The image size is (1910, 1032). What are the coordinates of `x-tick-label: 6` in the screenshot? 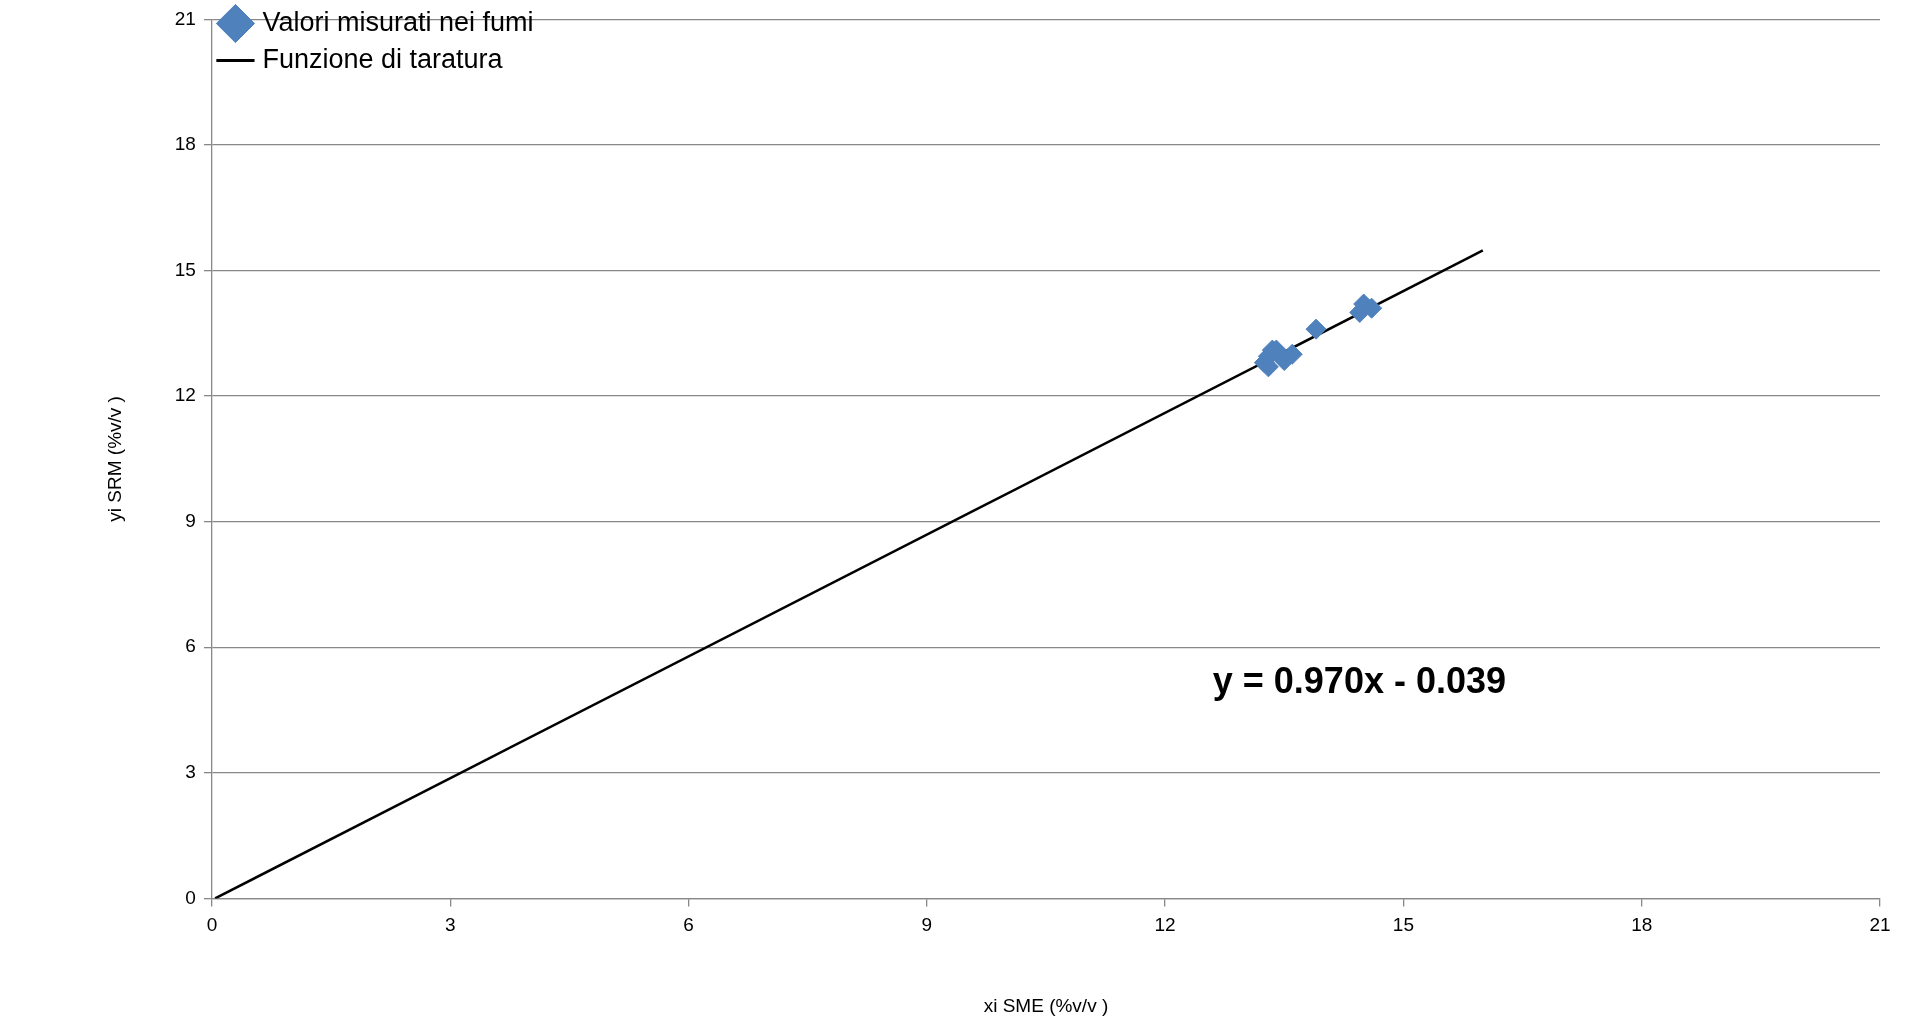 It's located at (688, 925).